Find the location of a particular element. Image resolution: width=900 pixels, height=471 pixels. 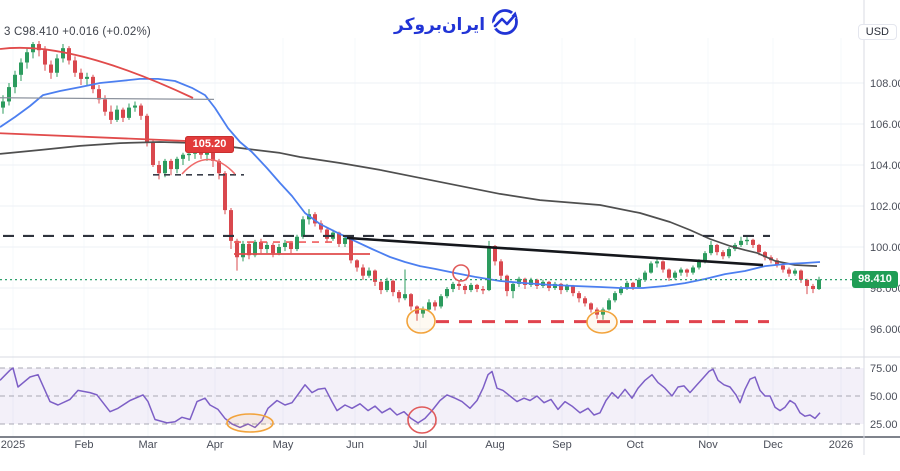

june-low-circle is located at coordinates (421, 321).